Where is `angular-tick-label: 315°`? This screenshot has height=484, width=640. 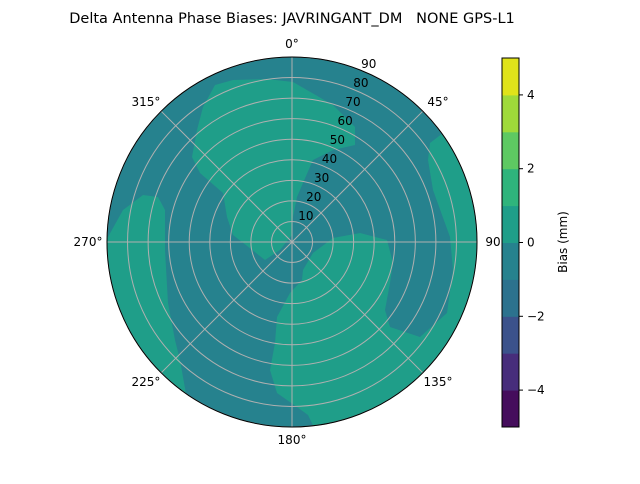 angular-tick-label: 315° is located at coordinates (146, 102).